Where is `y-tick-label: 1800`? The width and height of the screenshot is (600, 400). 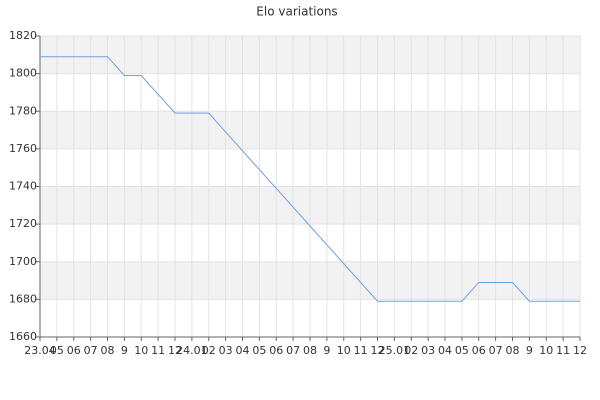 y-tick-label: 1800 is located at coordinates (23, 73).